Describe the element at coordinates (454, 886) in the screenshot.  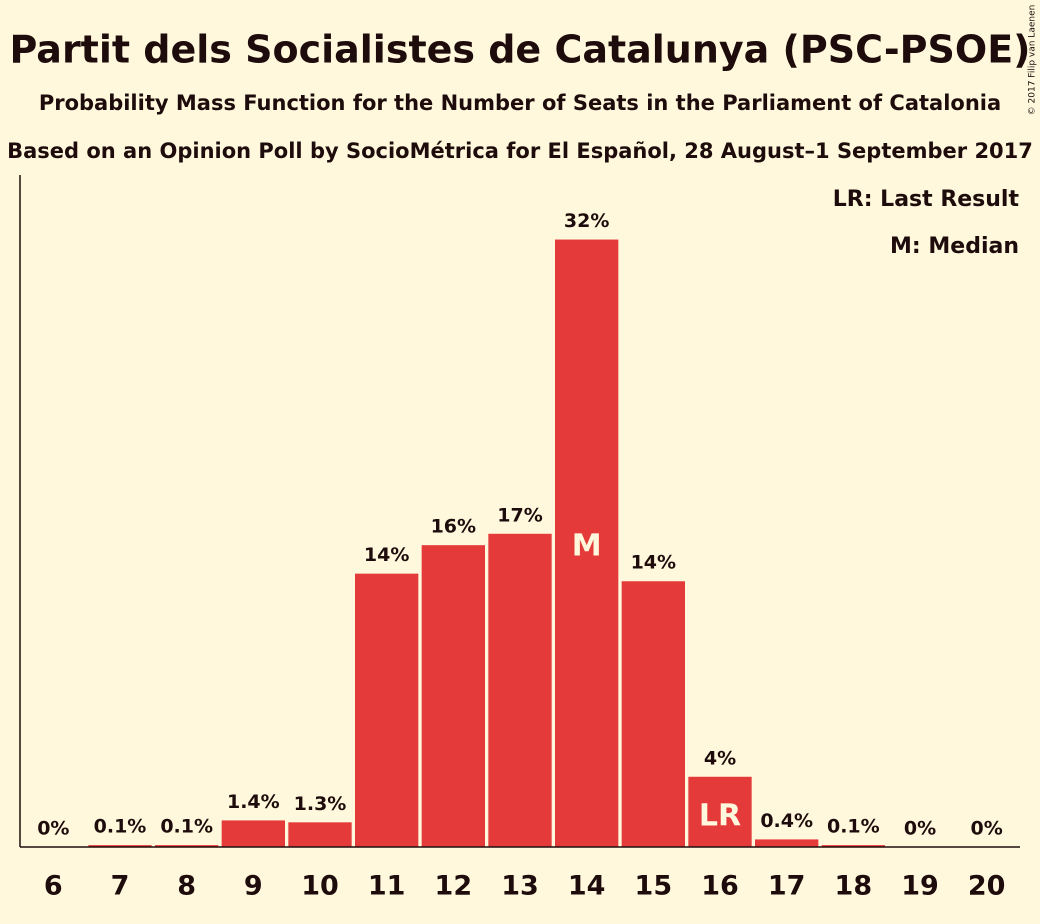
I see `x-tick-label: 12` at that location.